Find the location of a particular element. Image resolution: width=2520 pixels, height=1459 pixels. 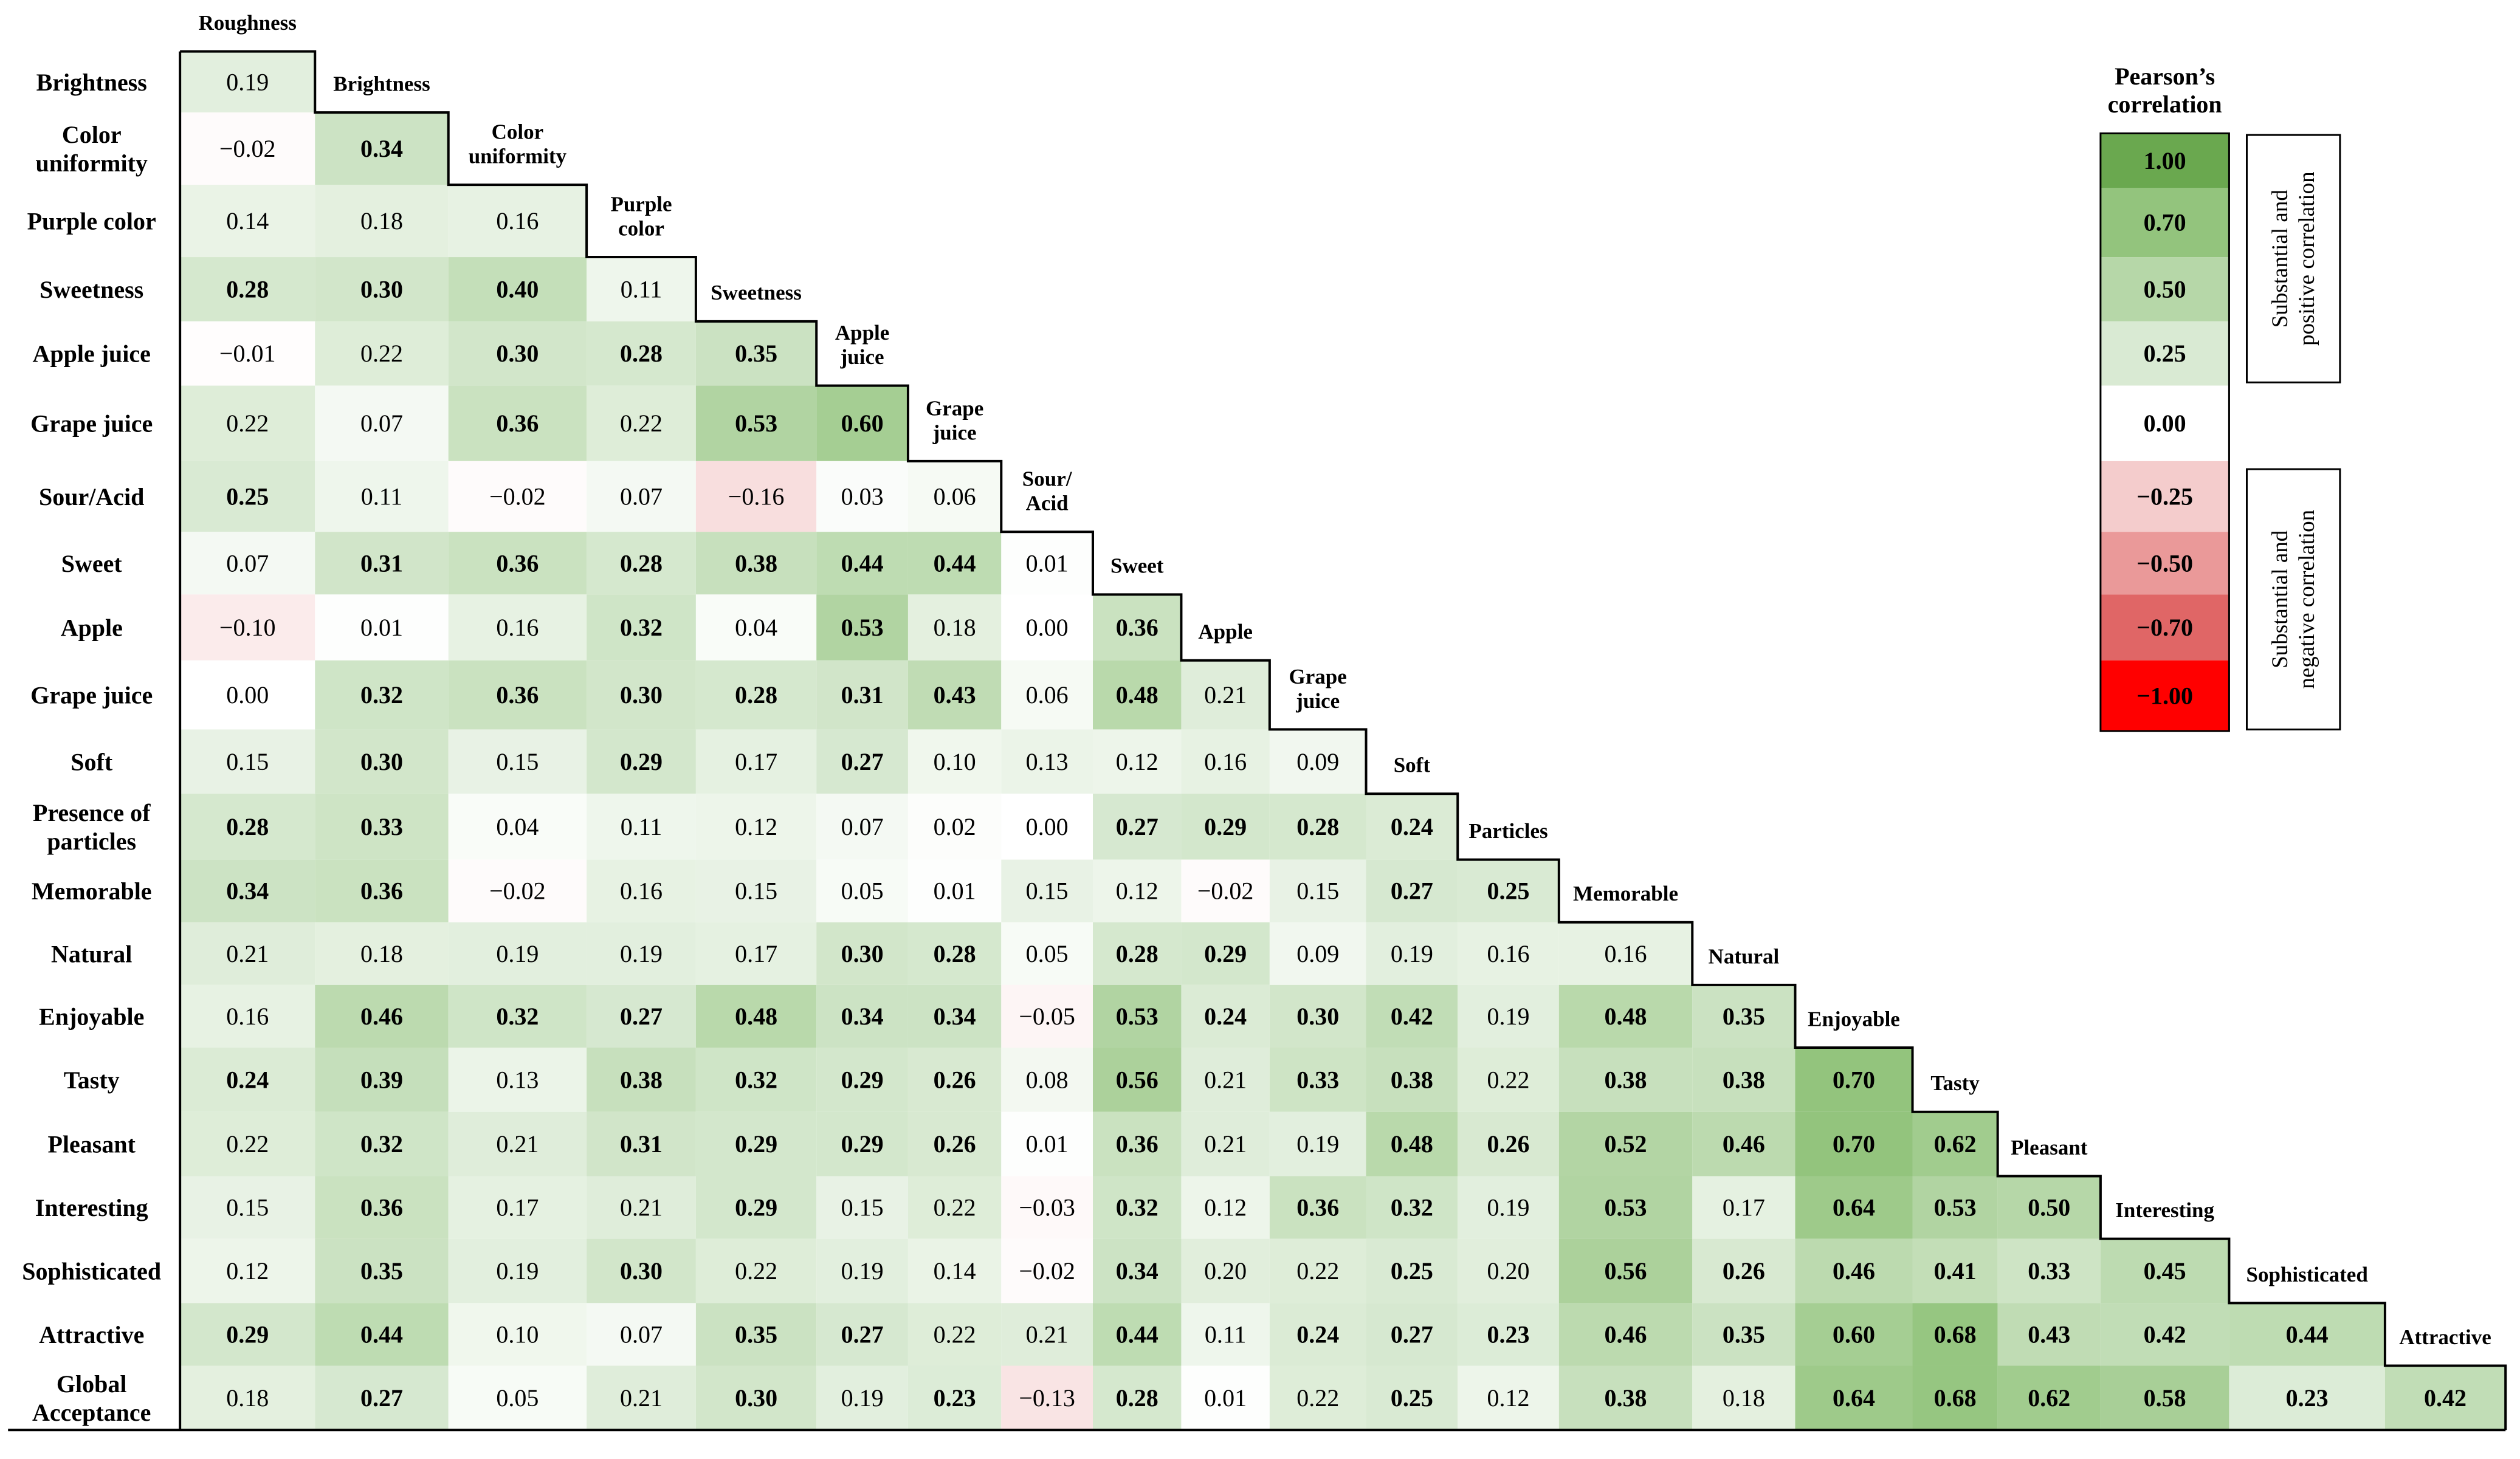

cell-value: 0.30 is located at coordinates (756, 1398).